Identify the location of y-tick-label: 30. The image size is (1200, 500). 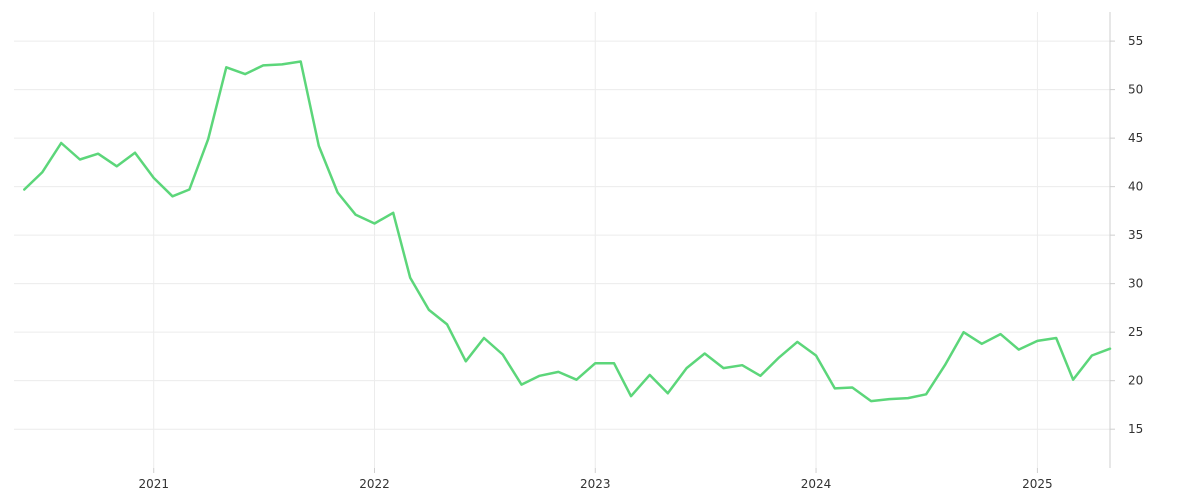
(1135, 284).